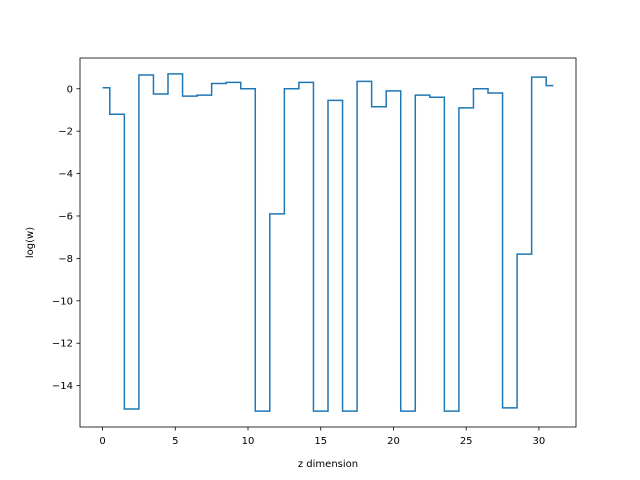  What do you see at coordinates (62, 344) in the screenshot?
I see `y-tick-label: −12` at bounding box center [62, 344].